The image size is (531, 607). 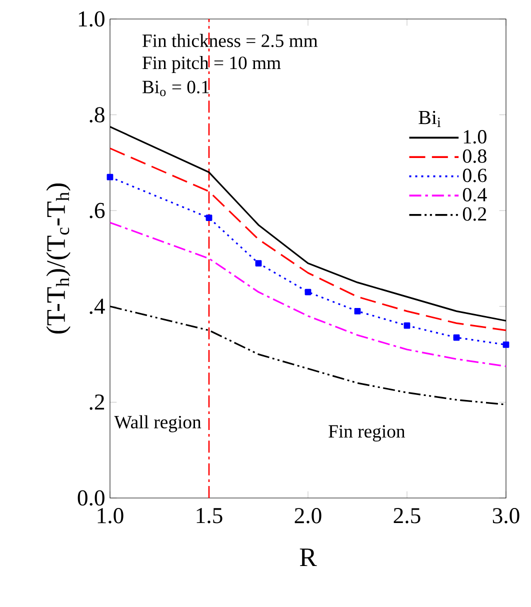 I want to click on y-tick-label: .6, so click(x=97, y=210).